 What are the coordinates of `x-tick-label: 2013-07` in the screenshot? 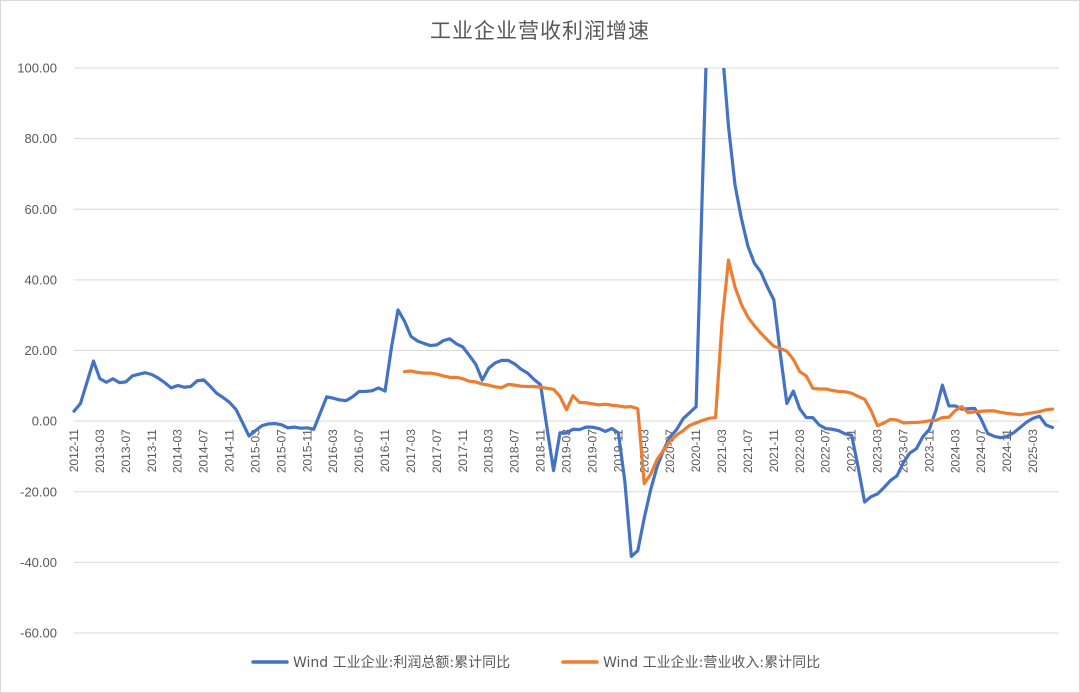 It's located at (126, 451).